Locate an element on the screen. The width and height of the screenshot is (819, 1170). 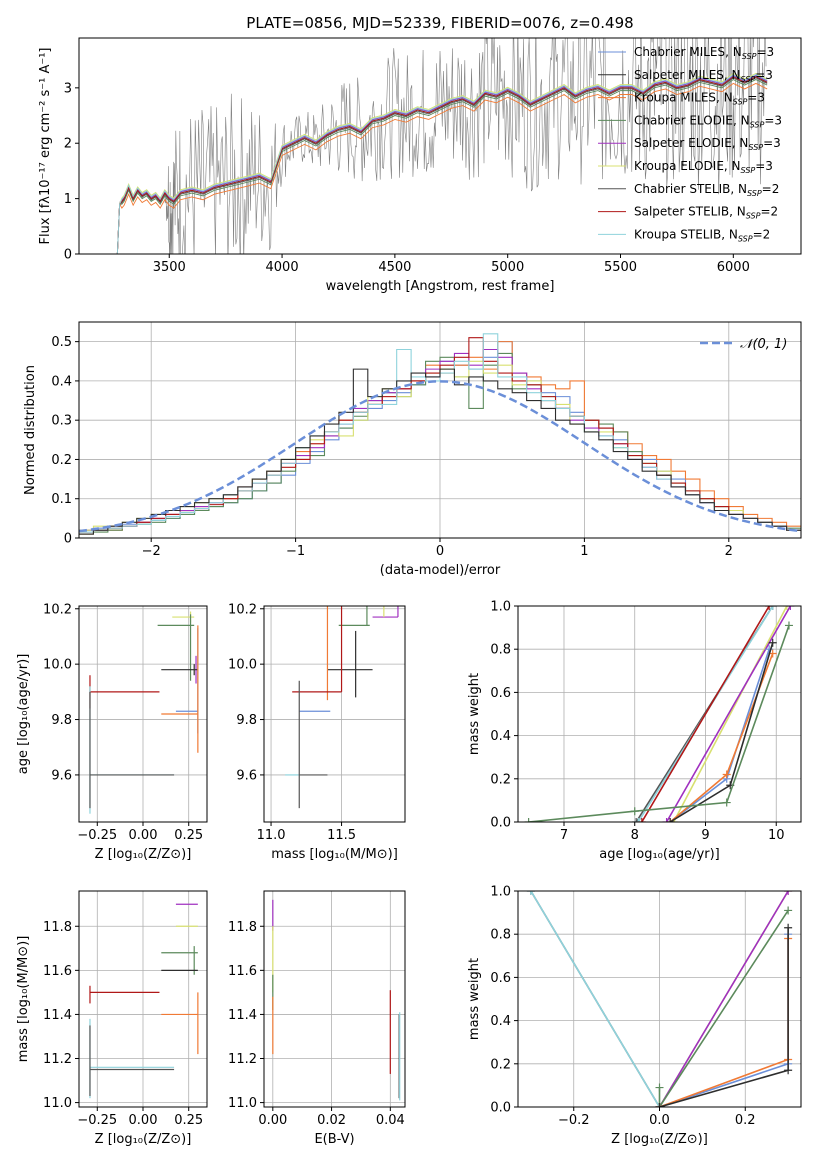
model-line-salpeter-stelib is located at coordinates (442, 165).